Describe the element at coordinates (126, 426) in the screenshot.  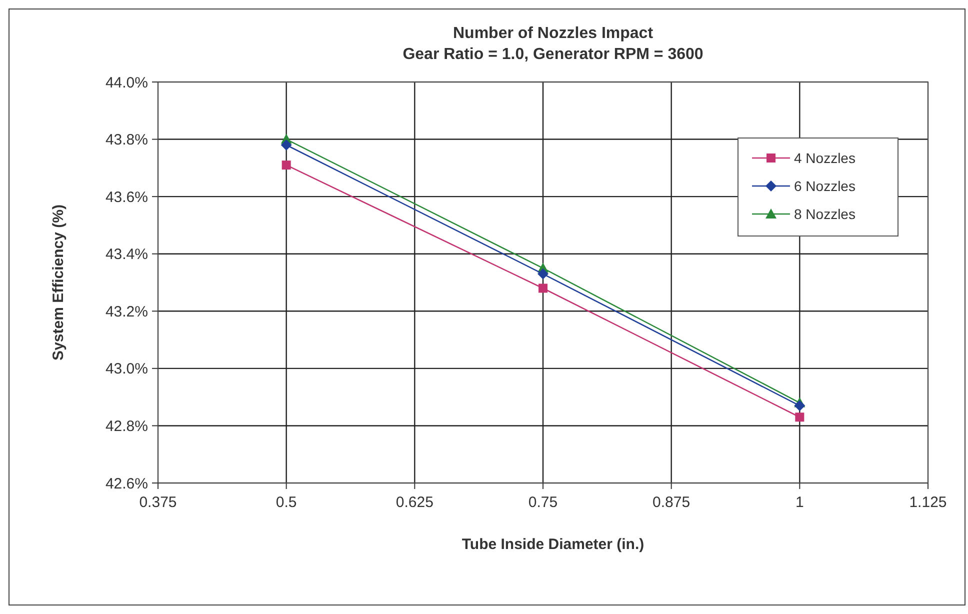
I see `y-tick-label: 42.8%` at that location.